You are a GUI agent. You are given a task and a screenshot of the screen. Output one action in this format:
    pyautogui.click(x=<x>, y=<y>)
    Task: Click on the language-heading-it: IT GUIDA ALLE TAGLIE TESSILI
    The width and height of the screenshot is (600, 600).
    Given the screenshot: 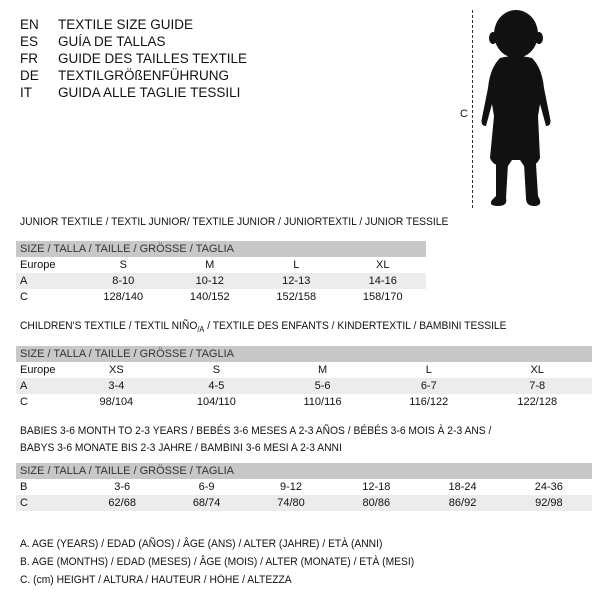 What is the action you would take?
    pyautogui.click(x=130, y=92)
    